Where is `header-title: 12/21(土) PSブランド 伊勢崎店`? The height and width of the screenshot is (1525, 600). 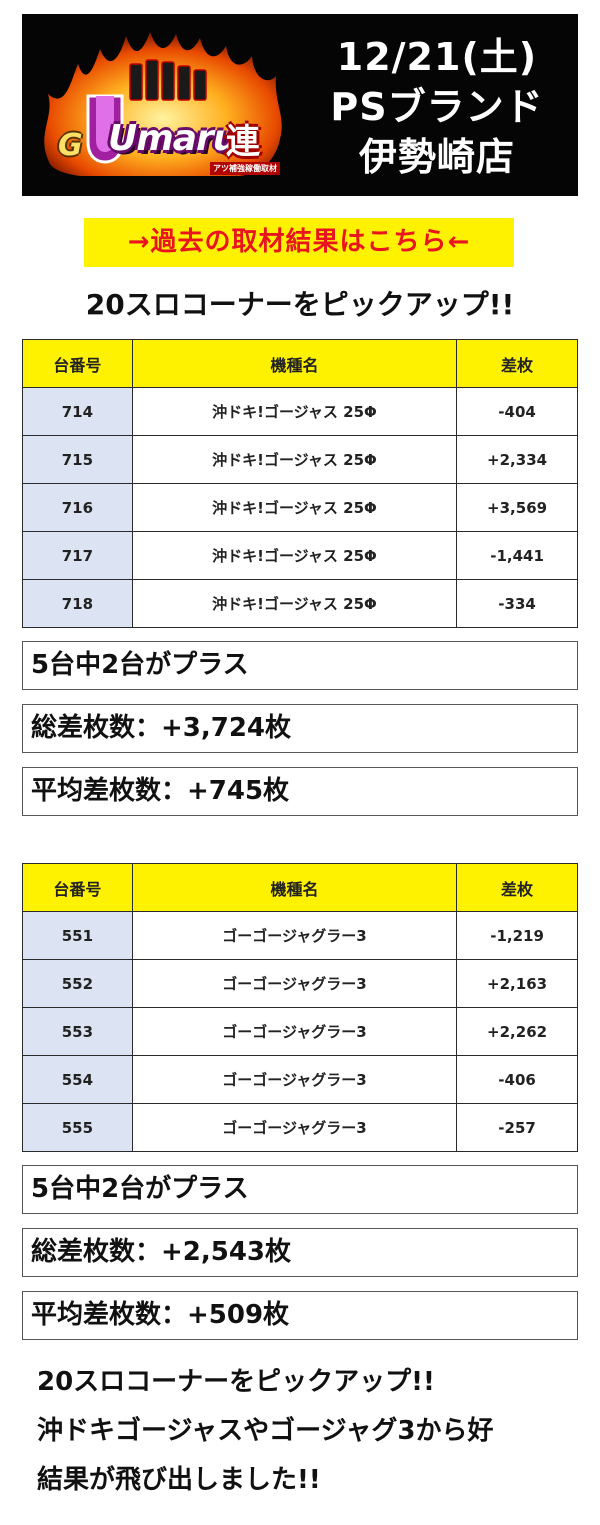 header-title: 12/21(土) PSブランド 伊勢崎店 is located at coordinates (437, 107).